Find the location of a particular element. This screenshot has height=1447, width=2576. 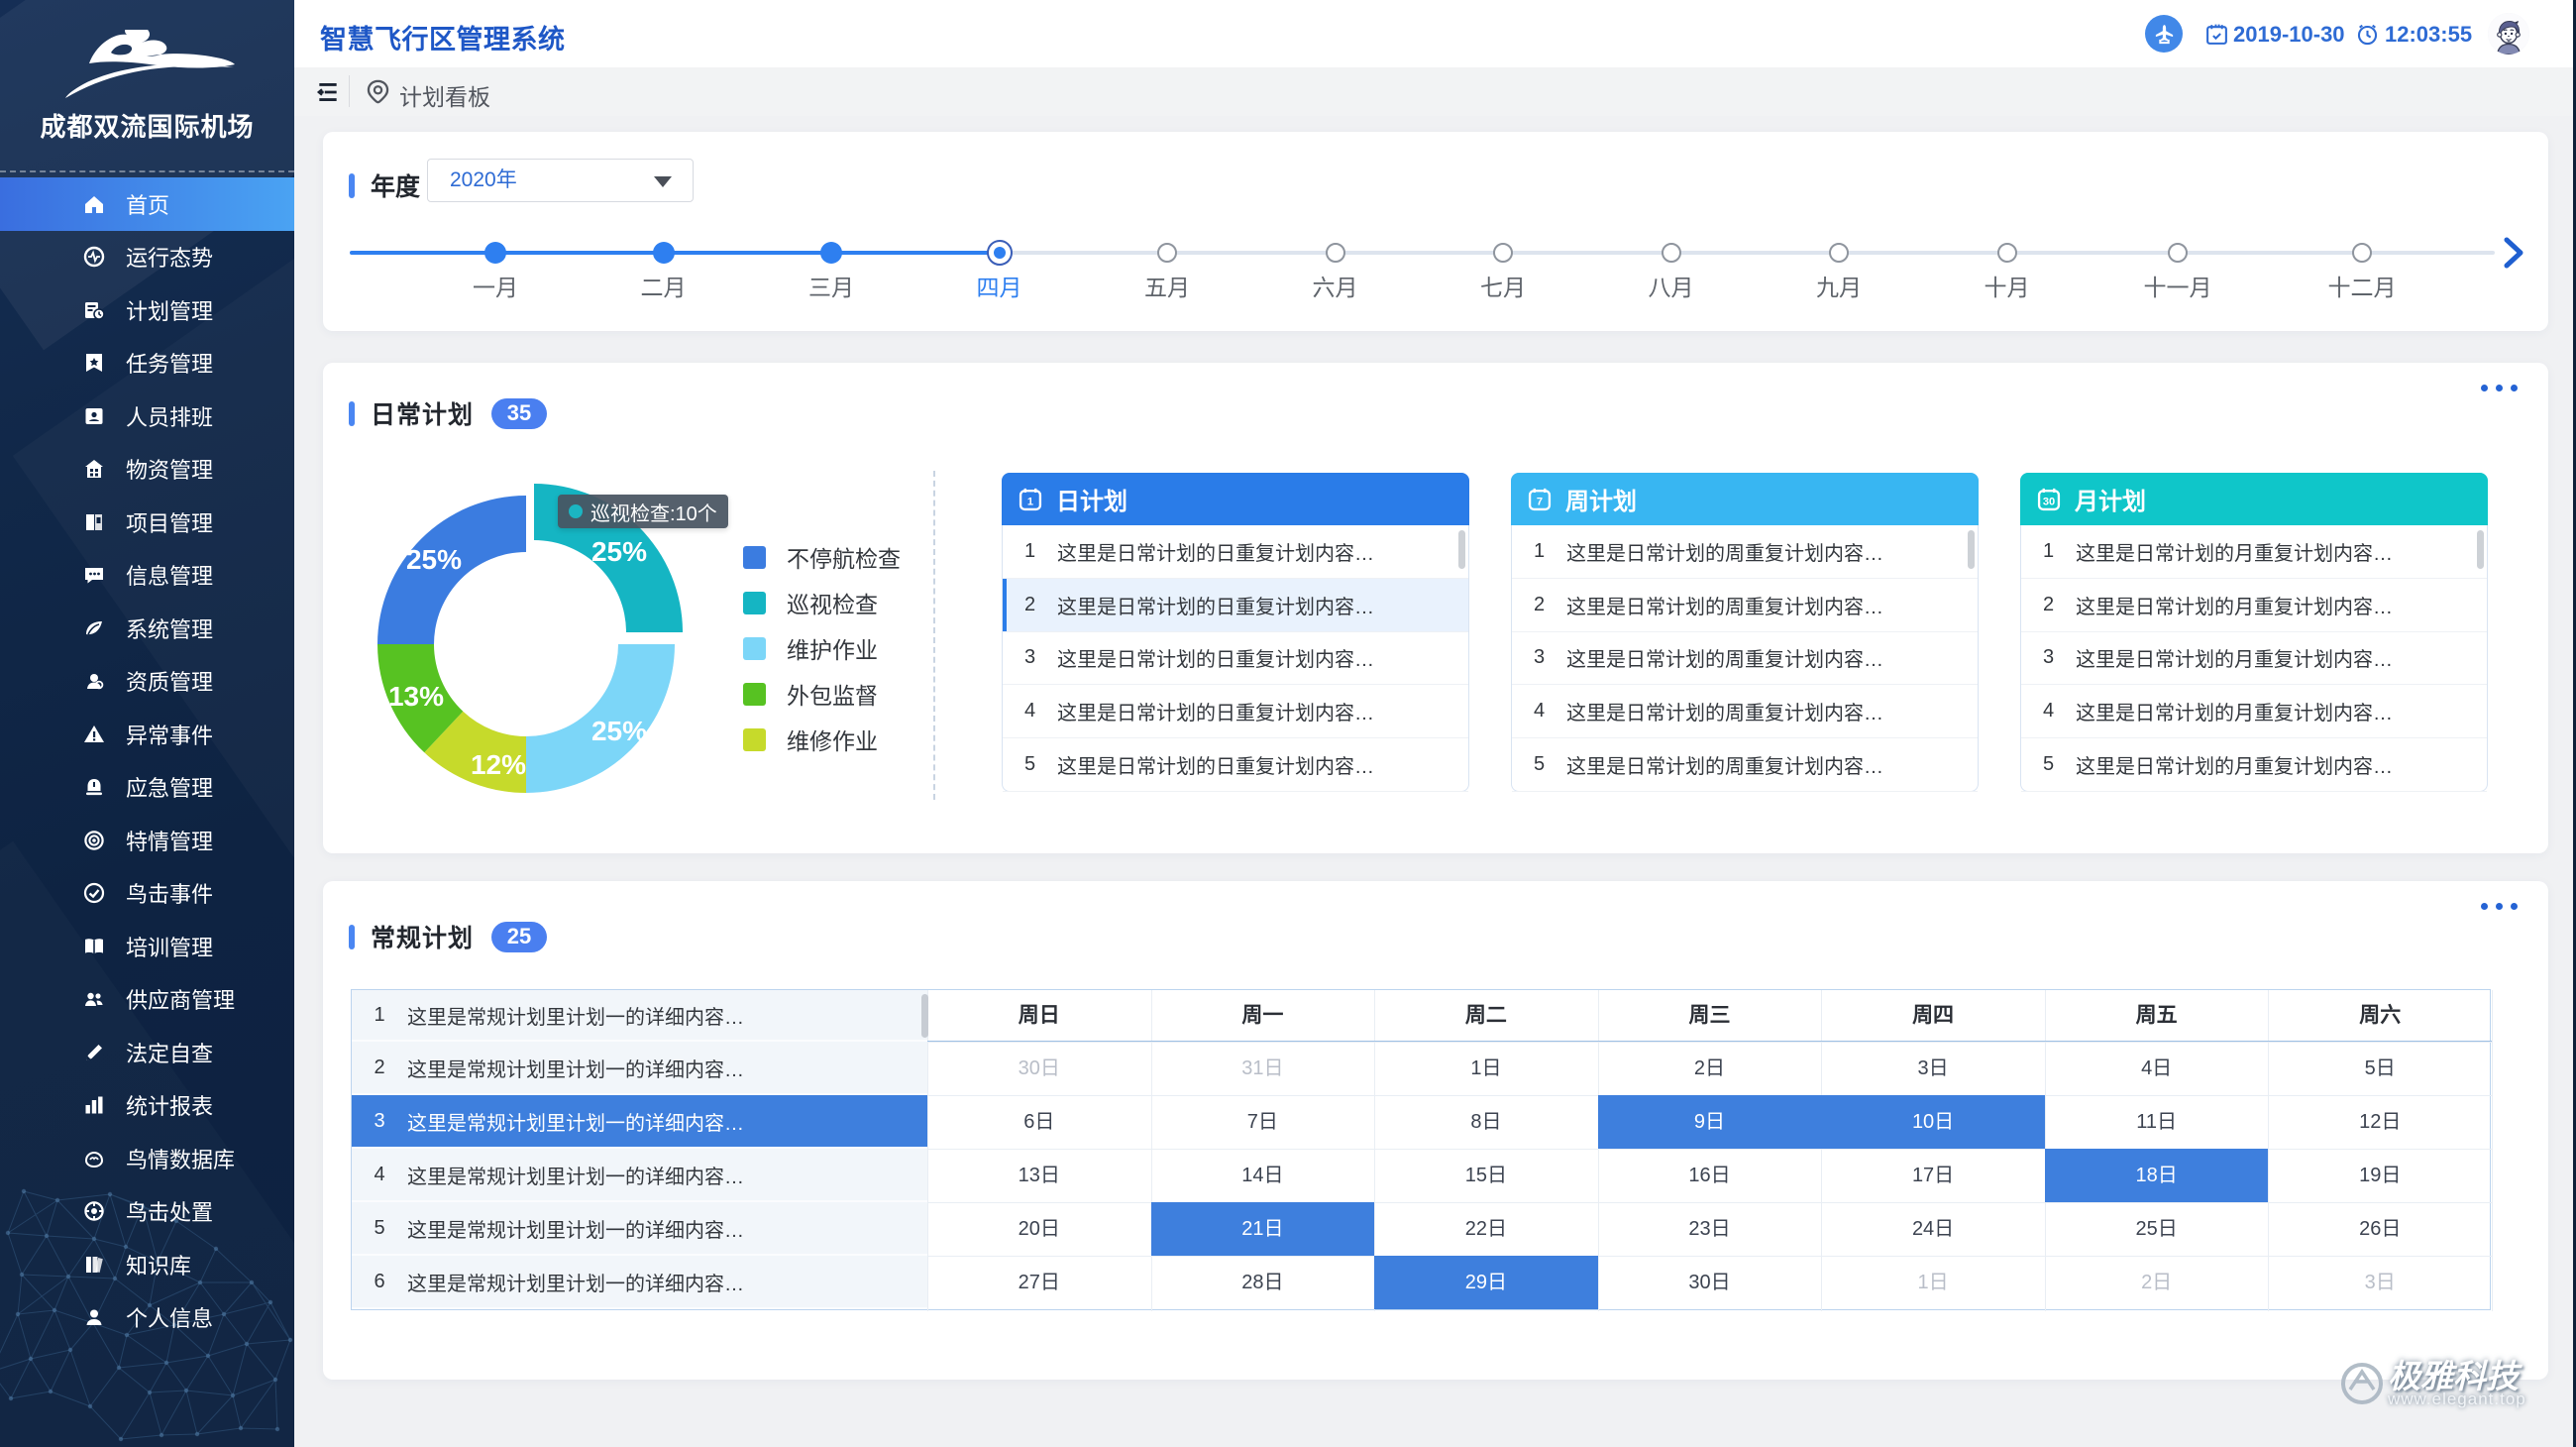

svg-text: 1 is located at coordinates (1030, 501).